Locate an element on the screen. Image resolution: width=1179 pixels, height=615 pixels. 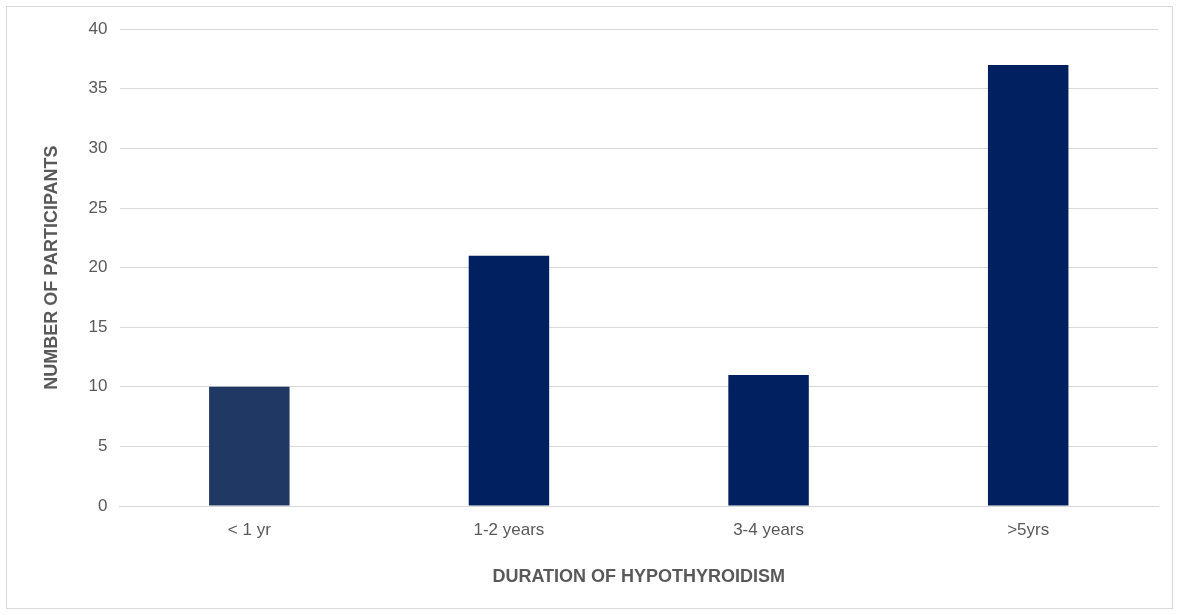
y-tick-label: 30 is located at coordinates (98, 148).